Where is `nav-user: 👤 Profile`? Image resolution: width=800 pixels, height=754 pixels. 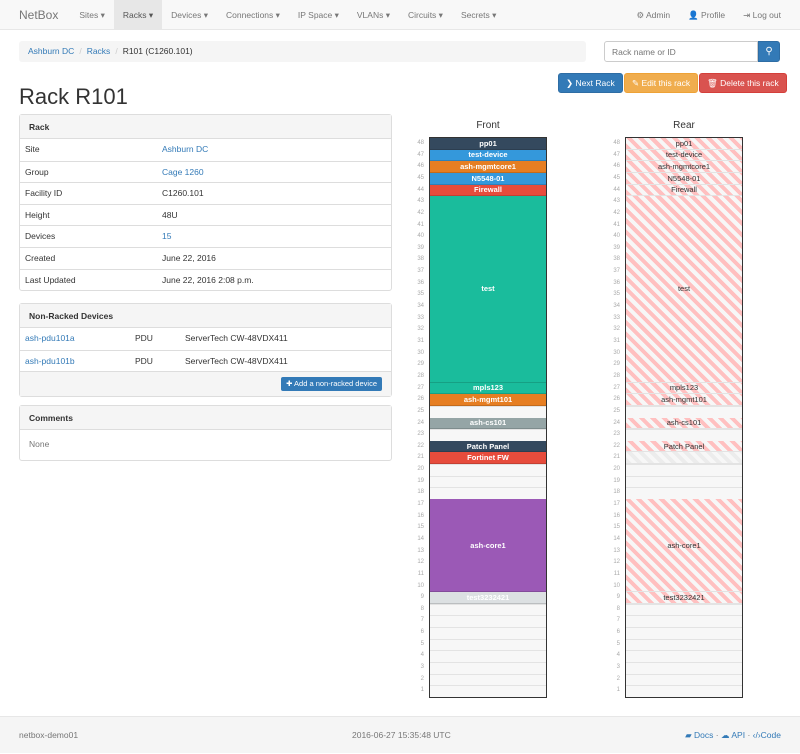
nav-user: 👤 Profile is located at coordinates (707, 14).